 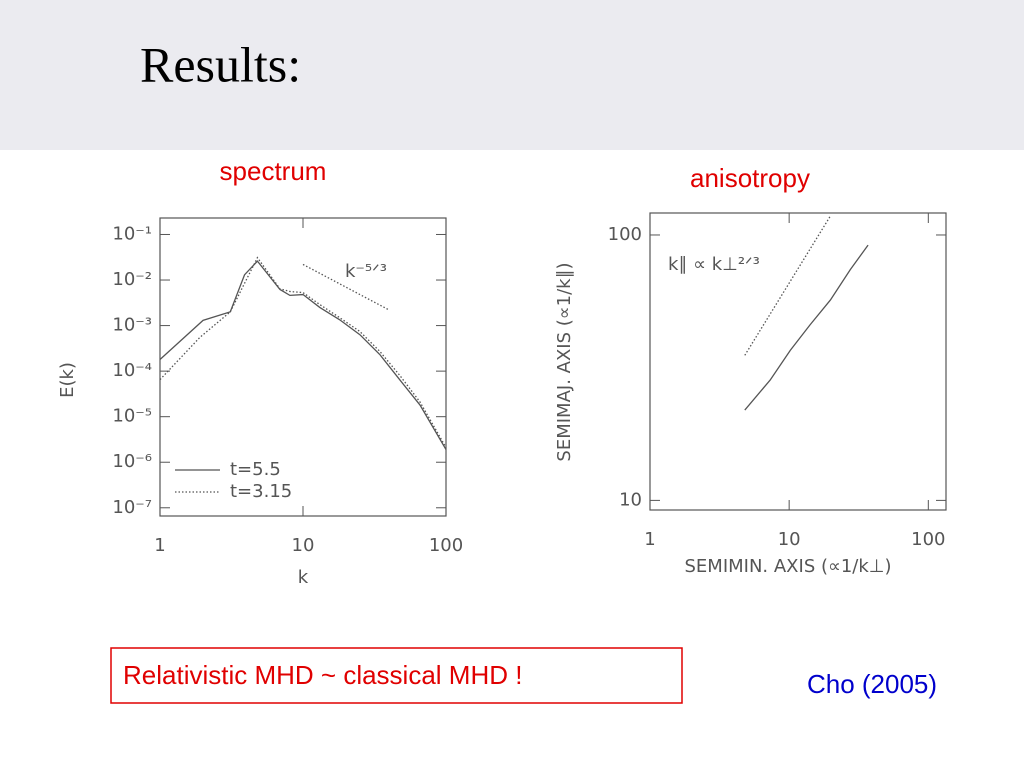 I want to click on legend-label: t=5.5, so click(x=255, y=469).